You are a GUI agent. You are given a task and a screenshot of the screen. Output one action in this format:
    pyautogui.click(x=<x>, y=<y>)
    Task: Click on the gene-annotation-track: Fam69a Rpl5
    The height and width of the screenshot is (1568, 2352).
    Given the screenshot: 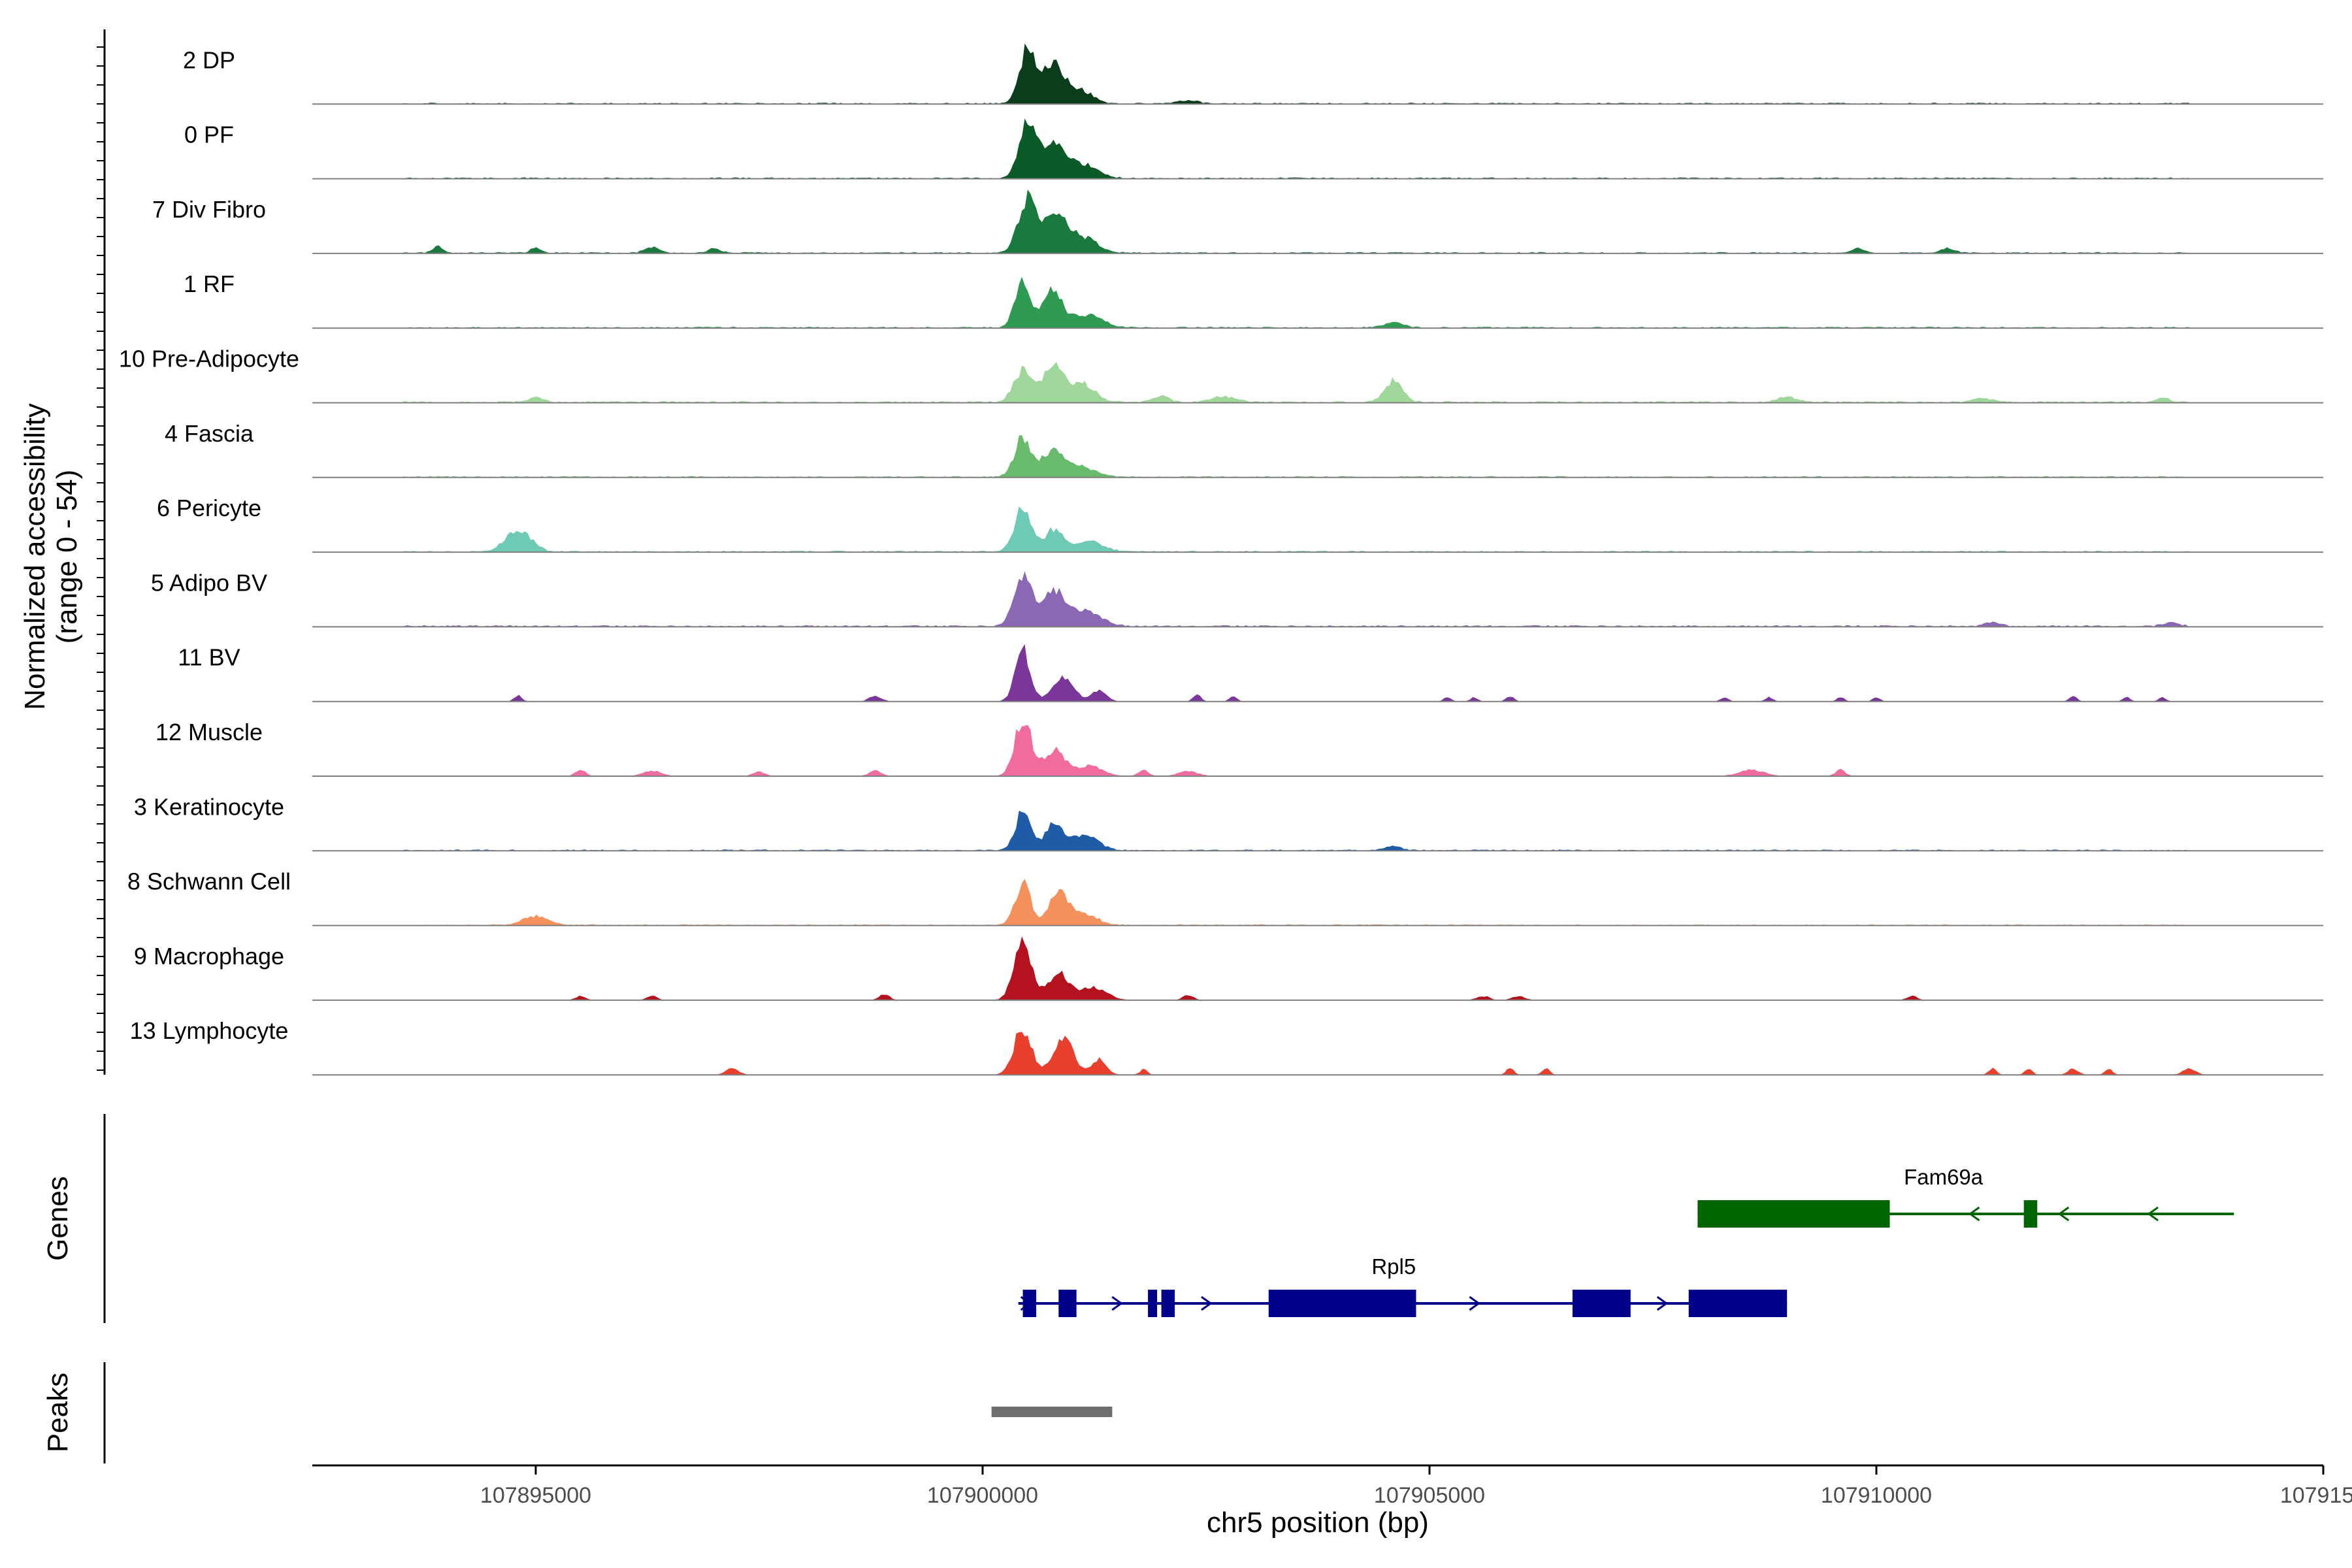 What is the action you would take?
    pyautogui.click(x=1626, y=1241)
    